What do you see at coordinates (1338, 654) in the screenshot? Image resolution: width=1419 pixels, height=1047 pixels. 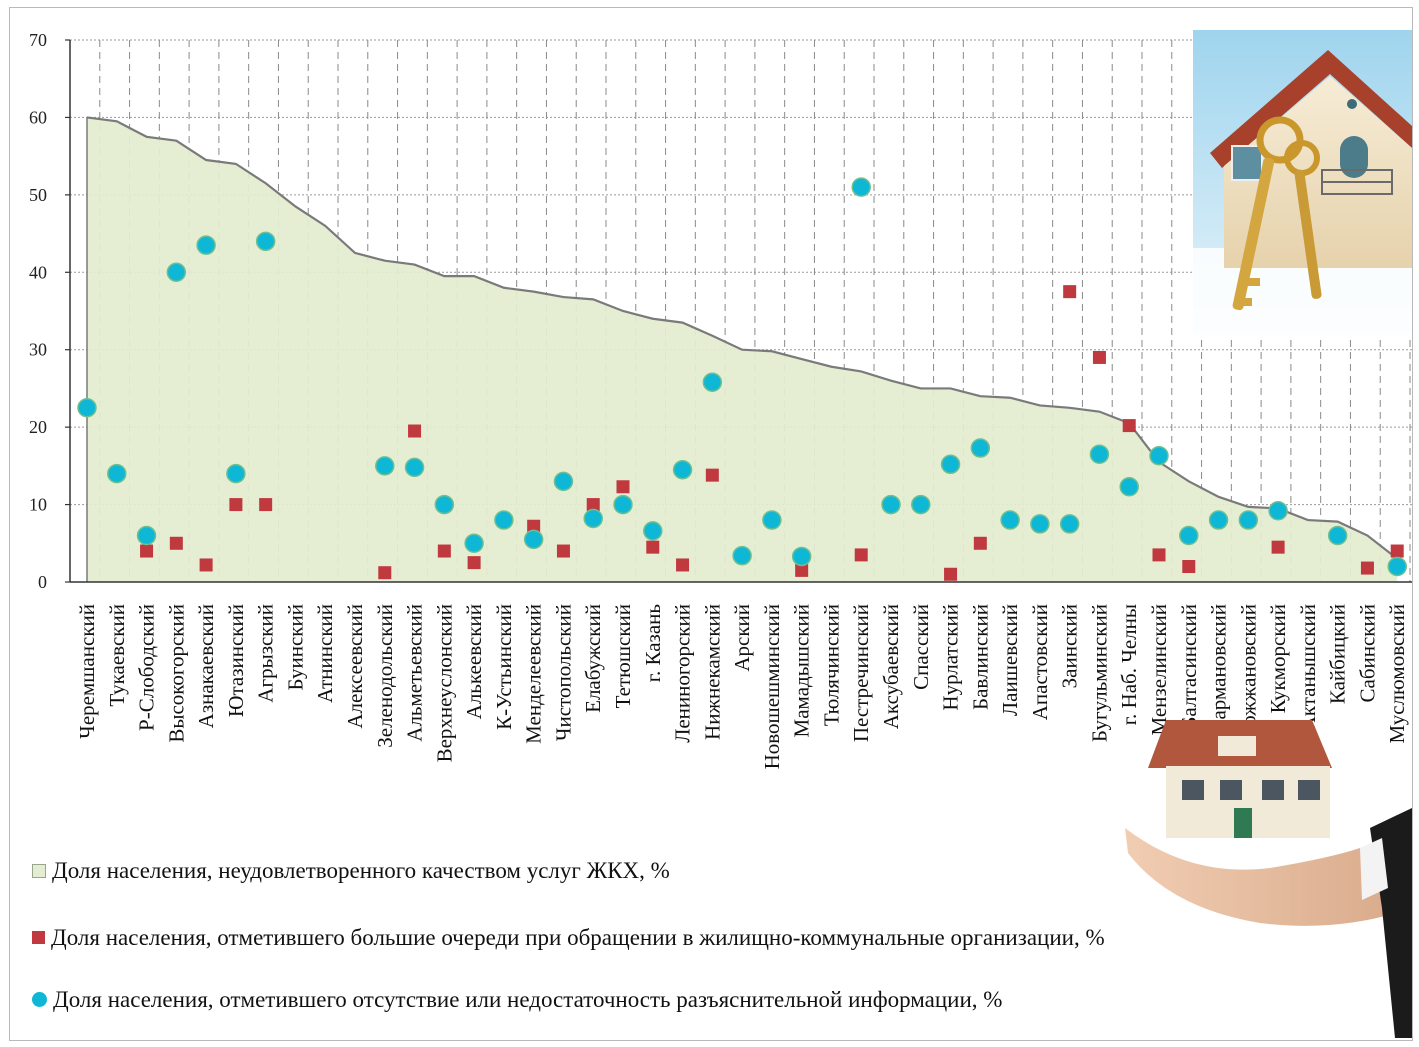 I see `x-tick-label: Кайбицкий` at bounding box center [1338, 654].